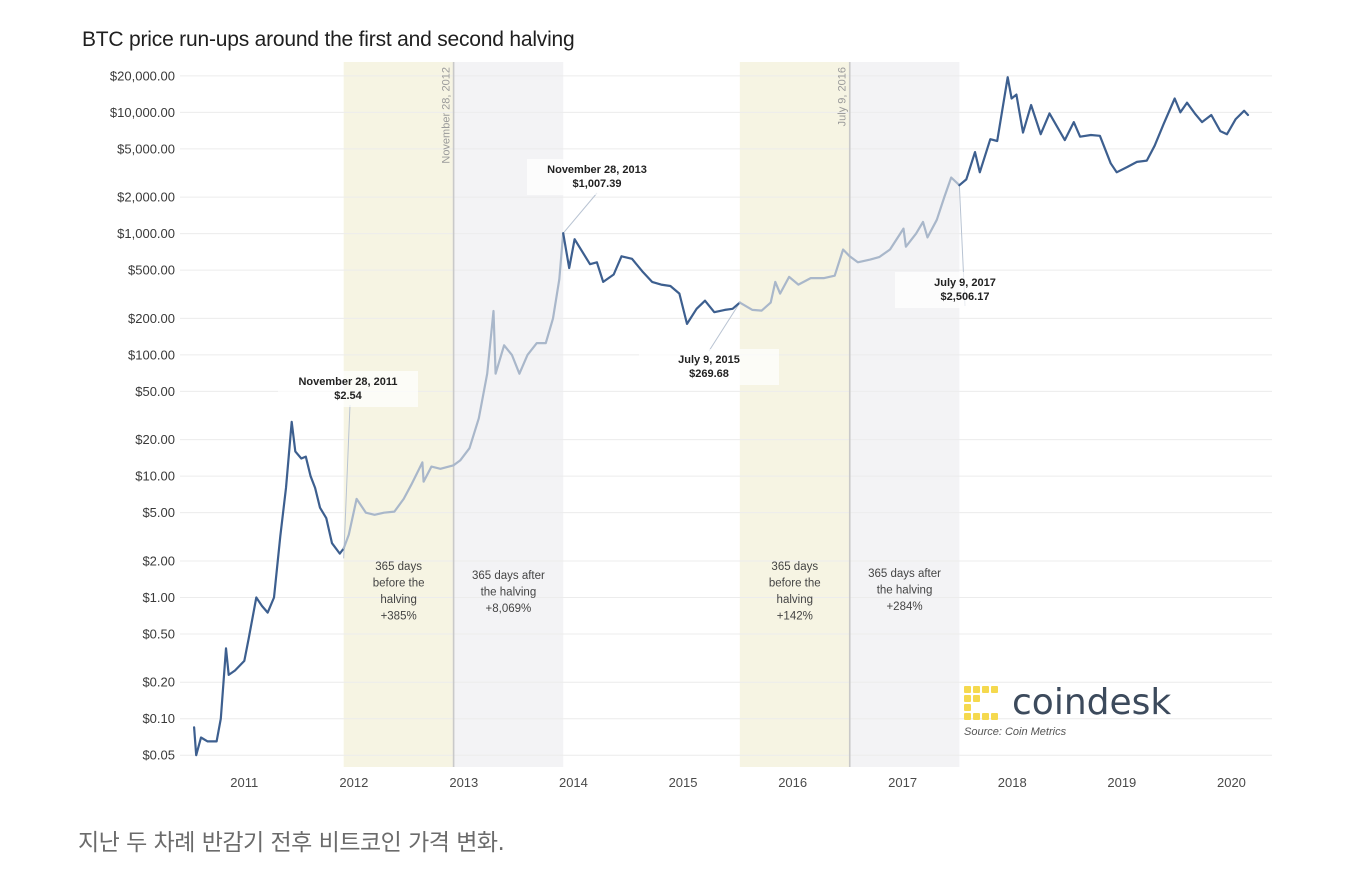 The height and width of the screenshot is (870, 1346). I want to click on x-tick-label: 2017, so click(902, 782).